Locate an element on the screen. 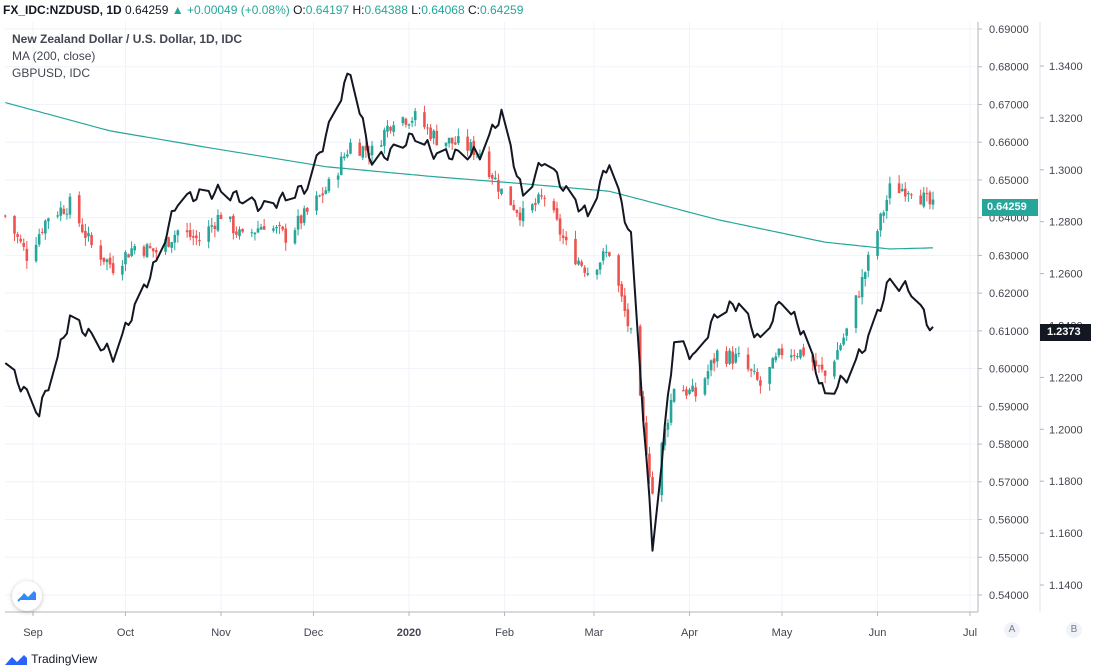  scale-b-button: B is located at coordinates (1074, 630).